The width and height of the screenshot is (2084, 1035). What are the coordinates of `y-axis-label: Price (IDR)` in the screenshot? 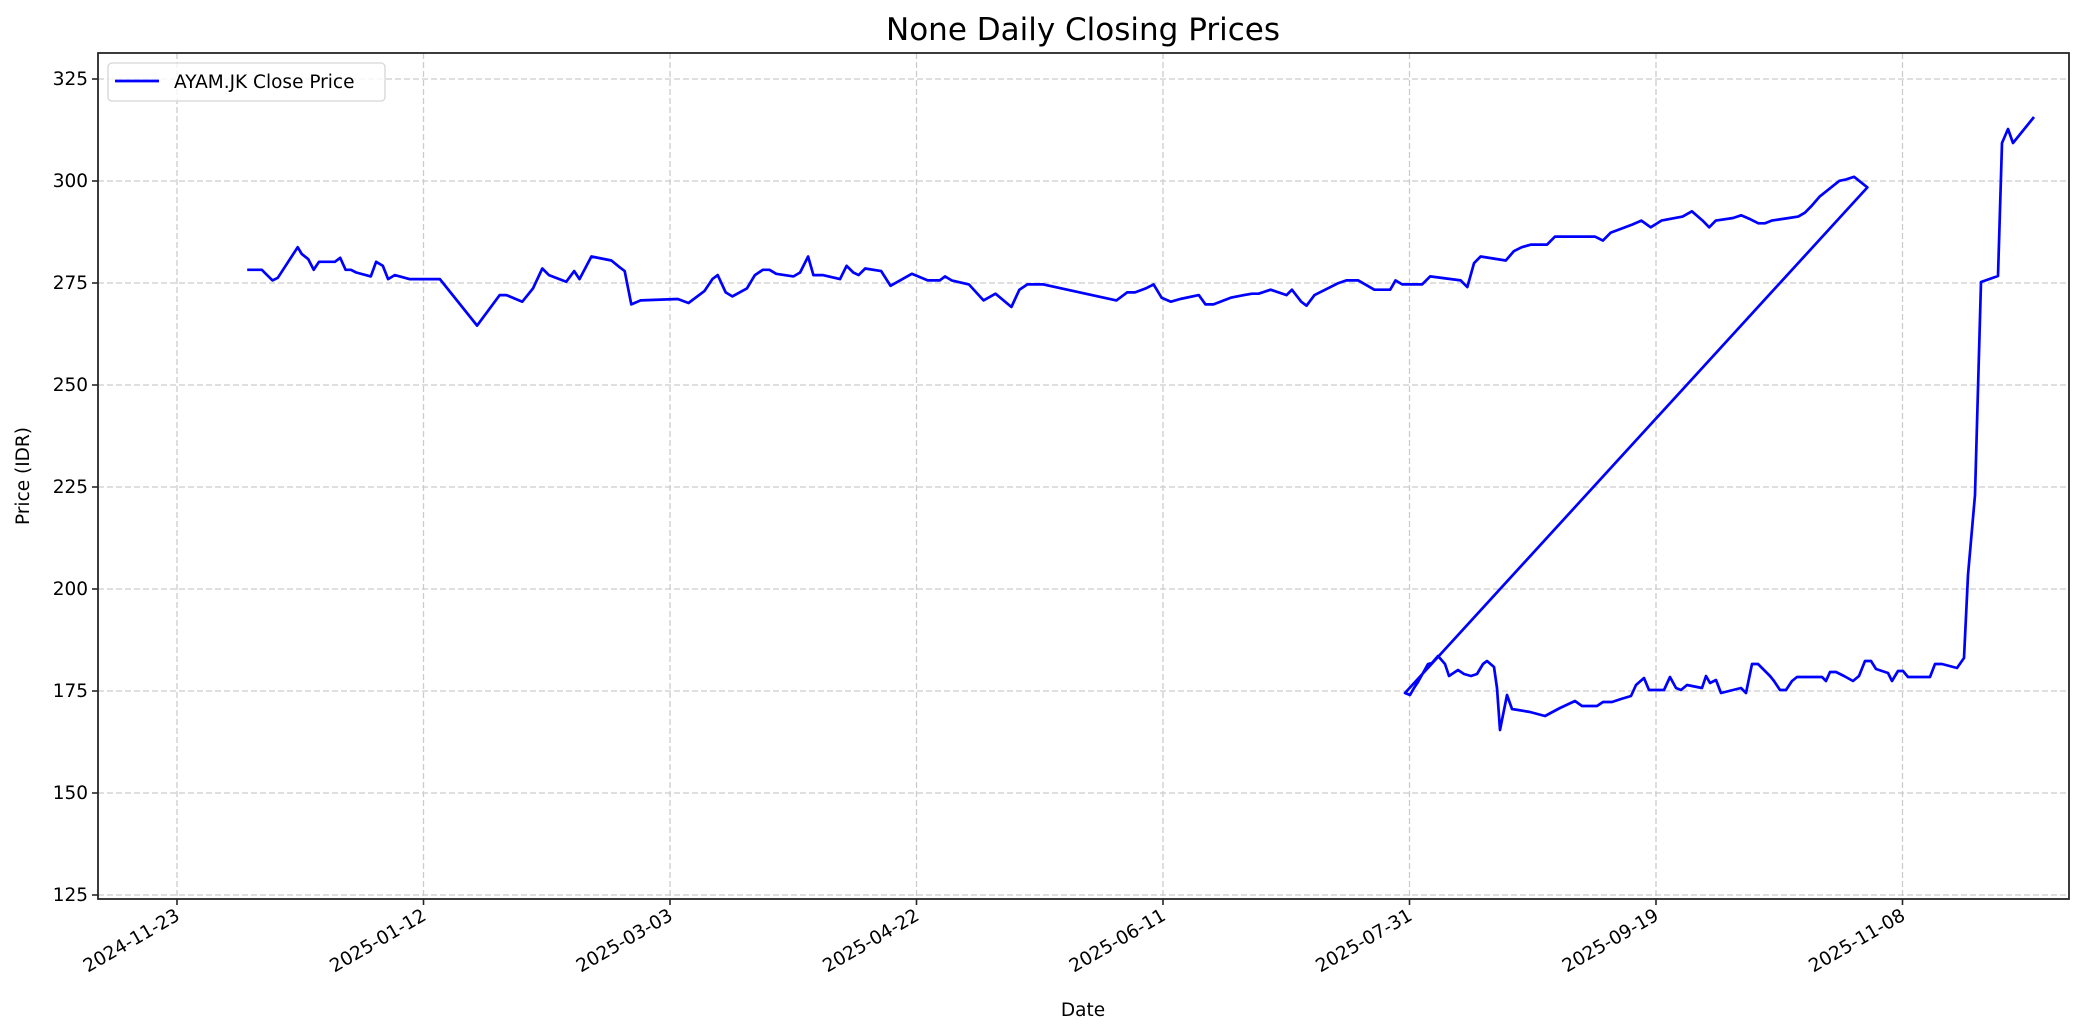 It's located at (23, 476).